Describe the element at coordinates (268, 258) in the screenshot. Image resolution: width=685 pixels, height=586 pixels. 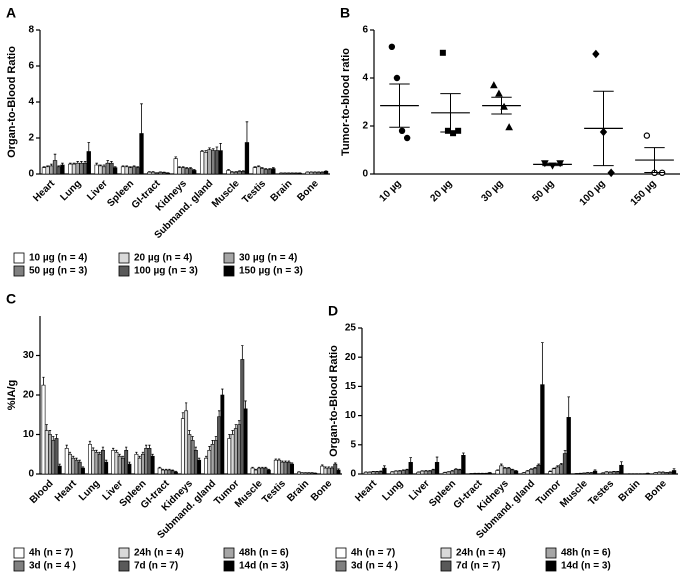
I see `legend-label: 30 µg (n = 4)` at that location.